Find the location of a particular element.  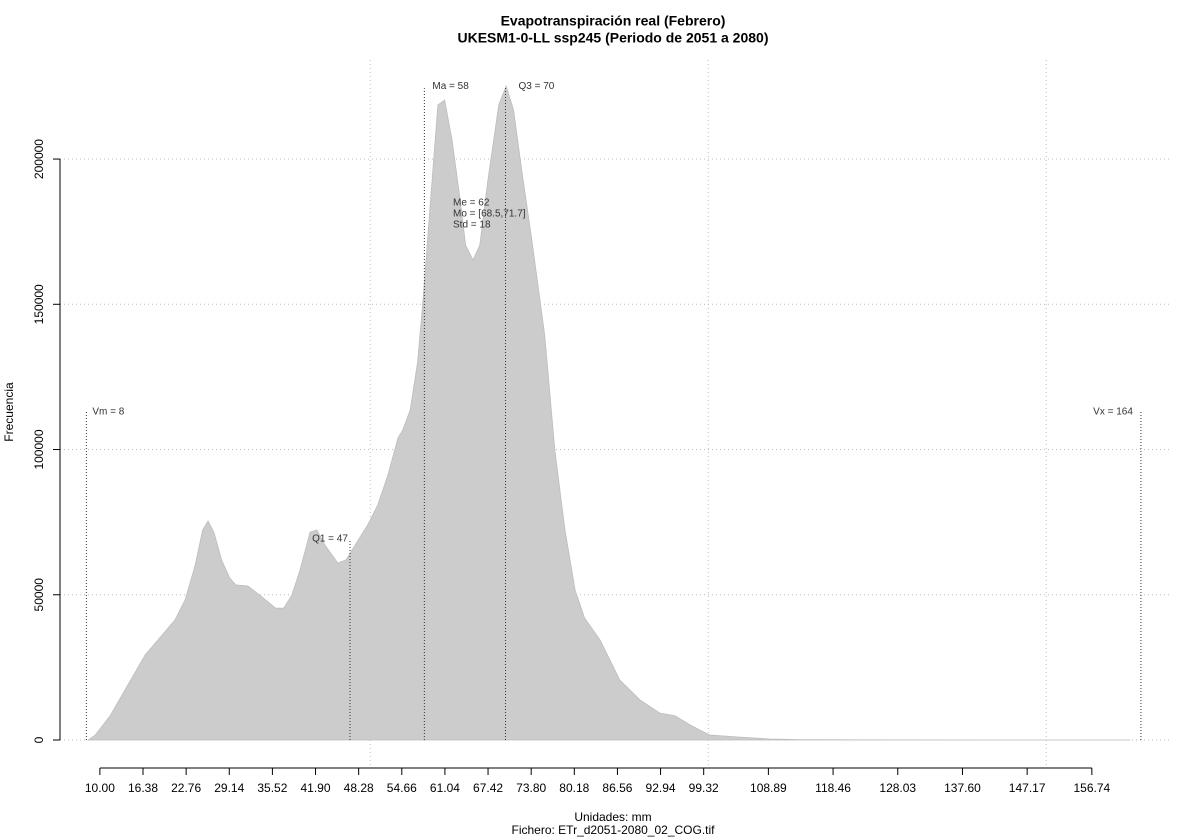

annotation-label: Vx = 164 is located at coordinates (1113, 412).